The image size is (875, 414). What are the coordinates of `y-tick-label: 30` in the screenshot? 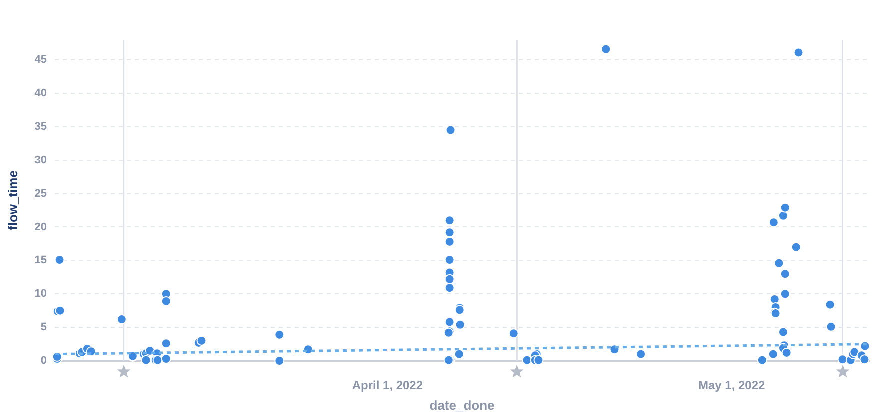 It's located at (40, 160).